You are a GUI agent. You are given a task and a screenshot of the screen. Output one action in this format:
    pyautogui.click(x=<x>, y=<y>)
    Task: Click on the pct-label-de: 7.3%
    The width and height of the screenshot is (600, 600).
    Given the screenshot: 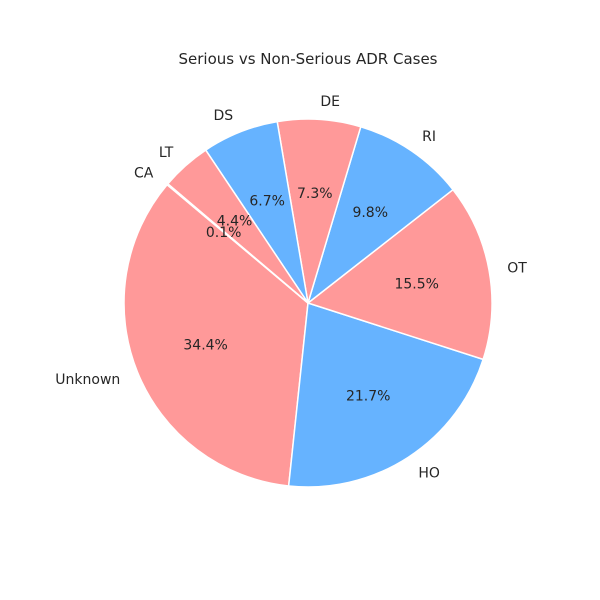 What is the action you would take?
    pyautogui.click(x=315, y=194)
    